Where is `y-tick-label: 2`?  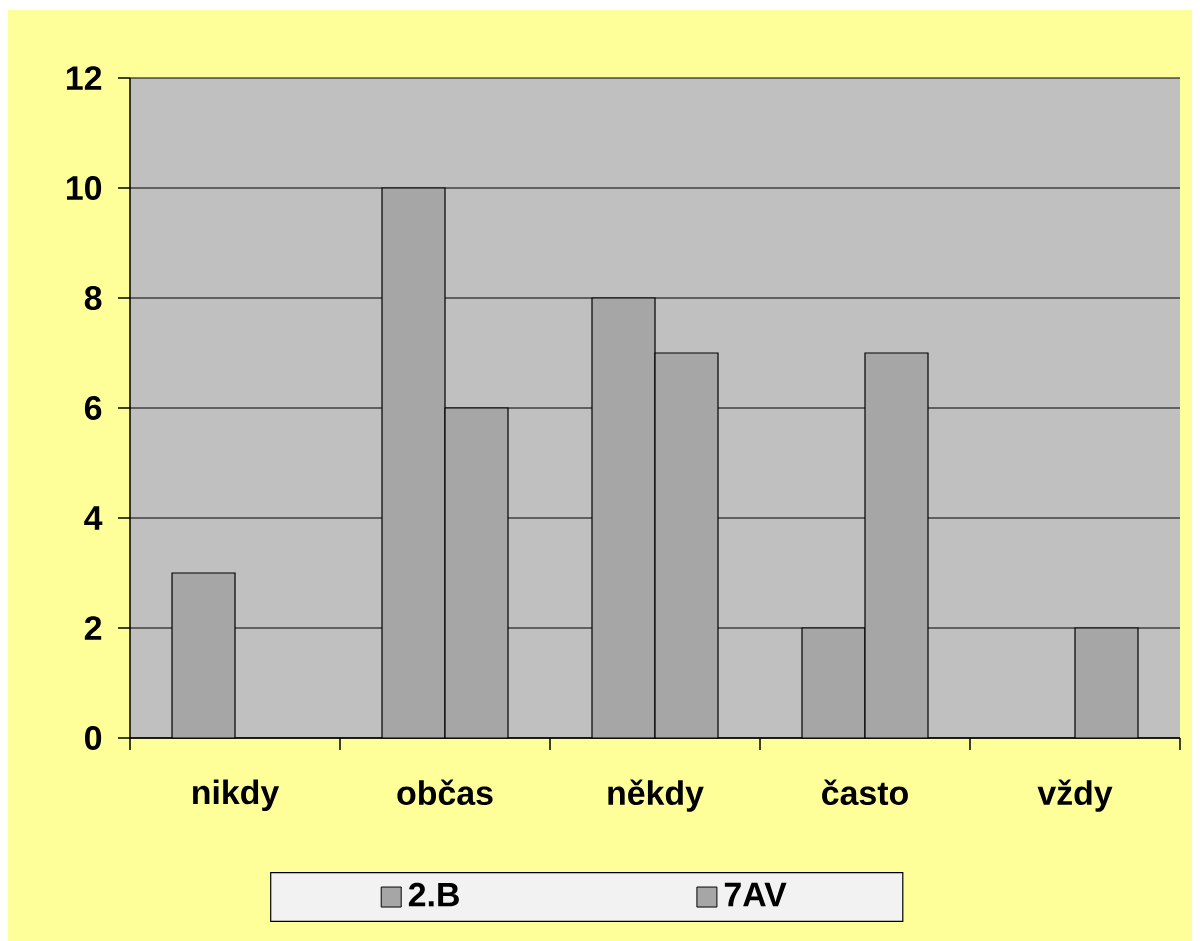
y-tick-label: 2 is located at coordinates (93, 628).